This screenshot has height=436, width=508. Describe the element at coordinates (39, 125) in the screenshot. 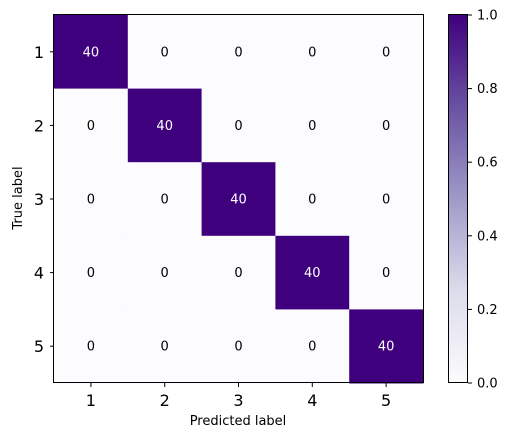

I see `y-tick-label: 2` at that location.